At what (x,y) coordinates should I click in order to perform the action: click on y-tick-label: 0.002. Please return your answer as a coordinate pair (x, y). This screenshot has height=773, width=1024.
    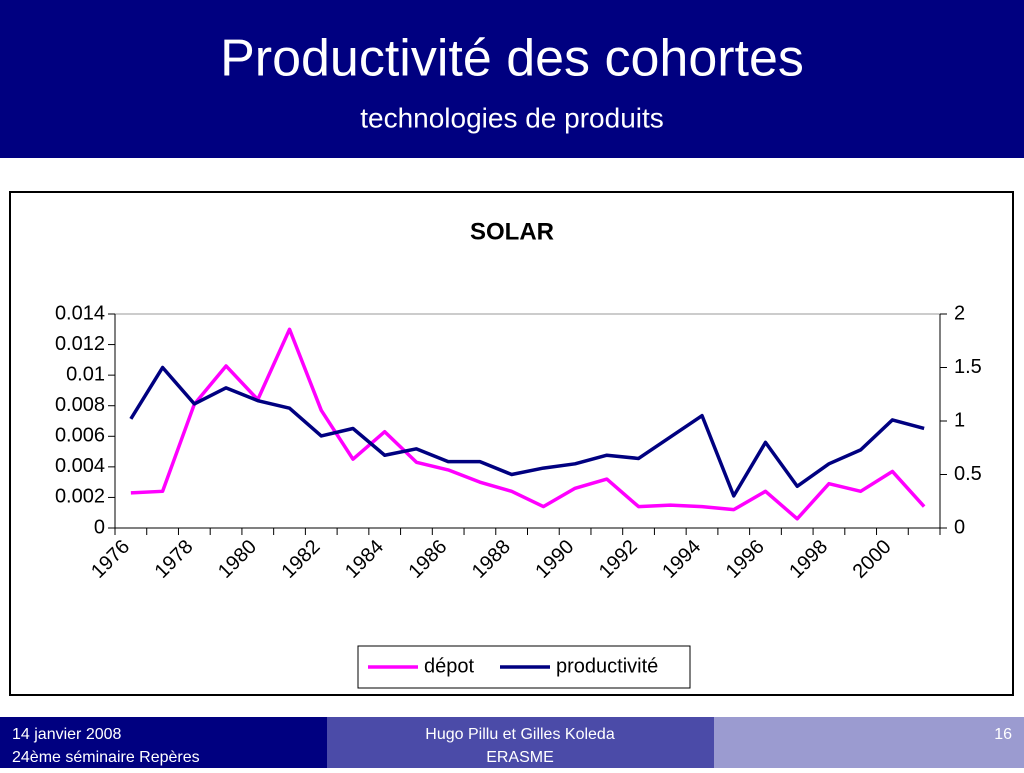
    Looking at the image, I should click on (80, 497).